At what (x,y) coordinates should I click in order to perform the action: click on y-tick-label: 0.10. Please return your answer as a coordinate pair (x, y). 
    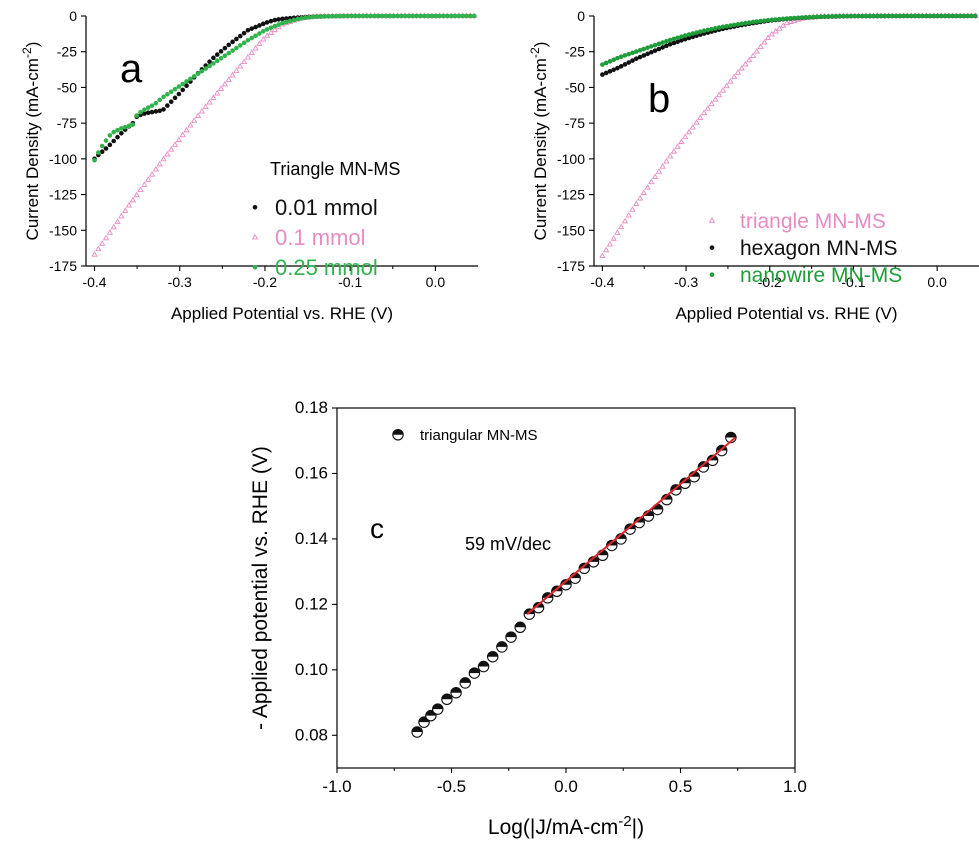
    Looking at the image, I should click on (311, 669).